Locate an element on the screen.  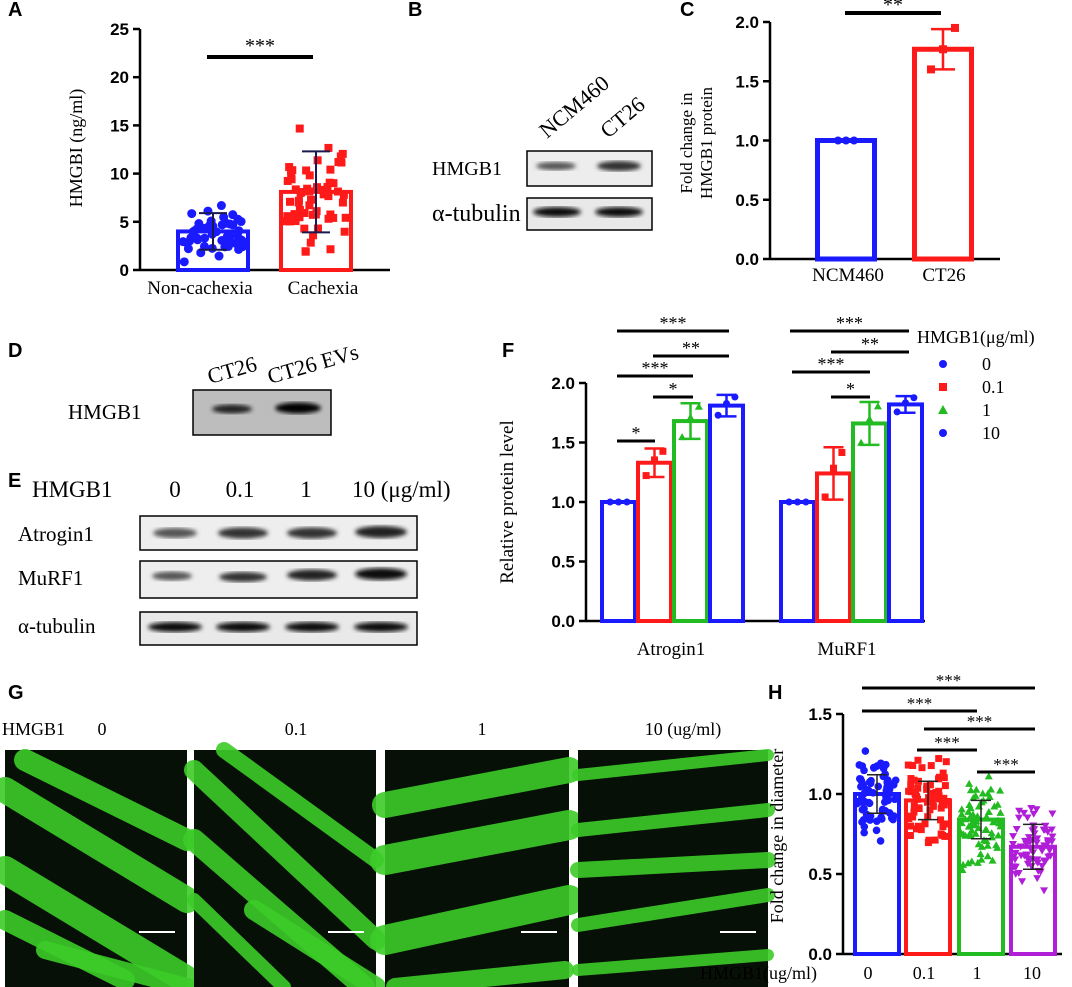
panel-e-row-murf1: MuRF1 is located at coordinates (50, 578).